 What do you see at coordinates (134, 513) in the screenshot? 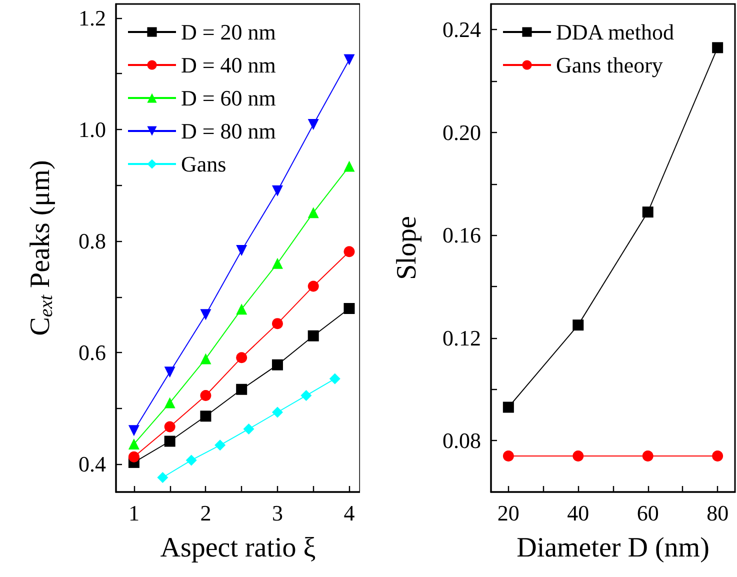
I see `x-tick-label: 1` at bounding box center [134, 513].